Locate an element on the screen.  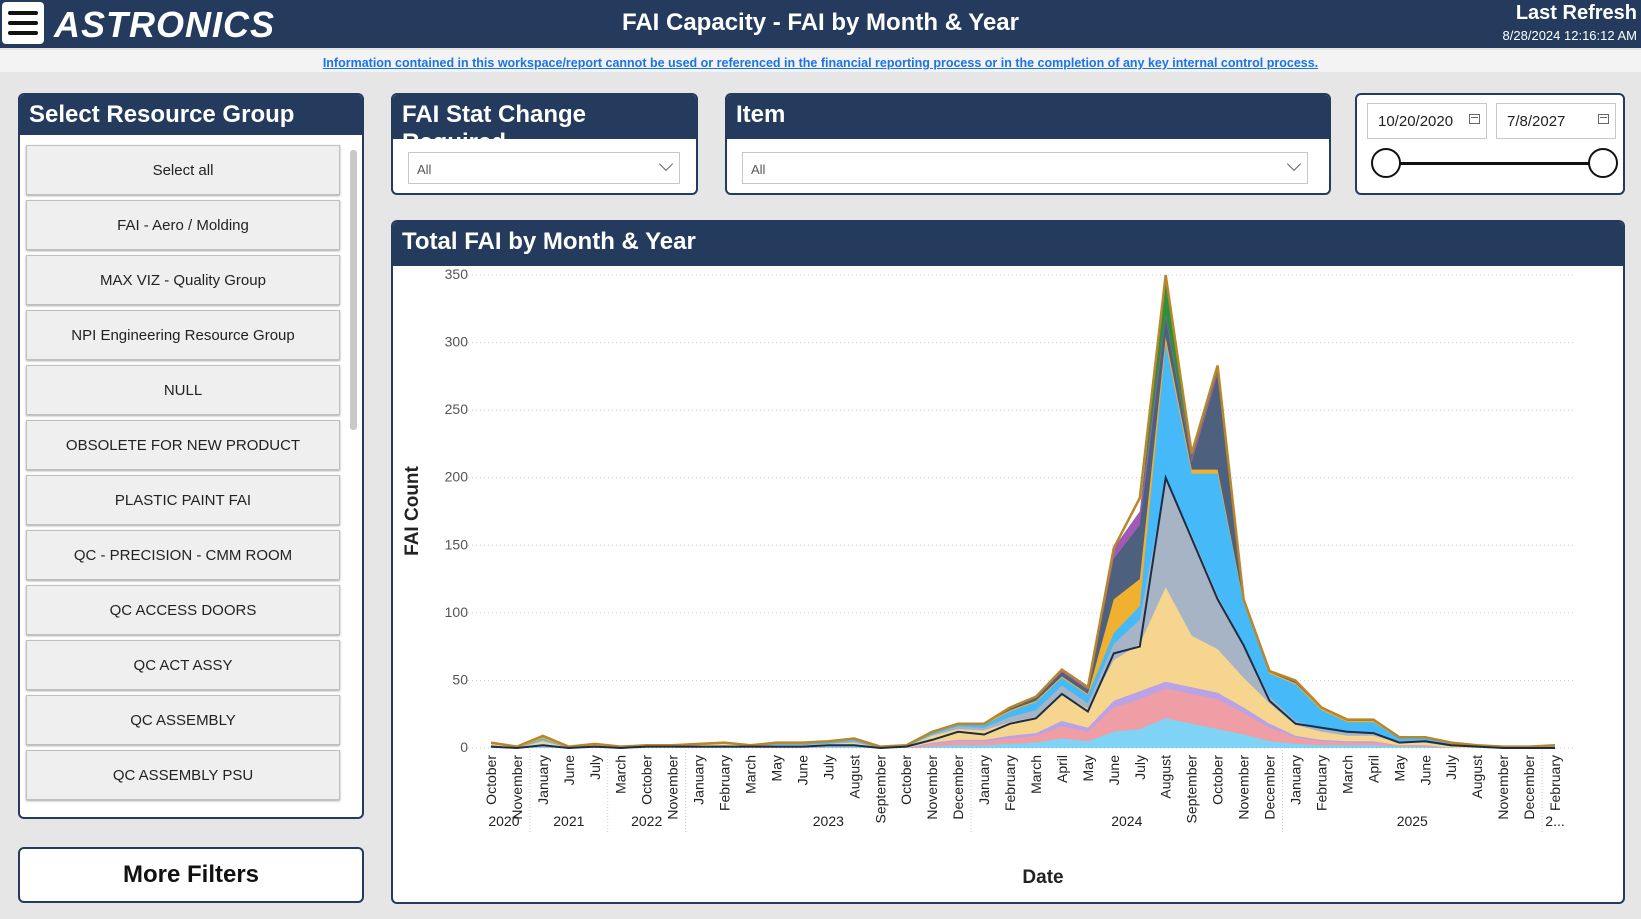
last-refresh-label: Last Refresh is located at coordinates (1576, 13).